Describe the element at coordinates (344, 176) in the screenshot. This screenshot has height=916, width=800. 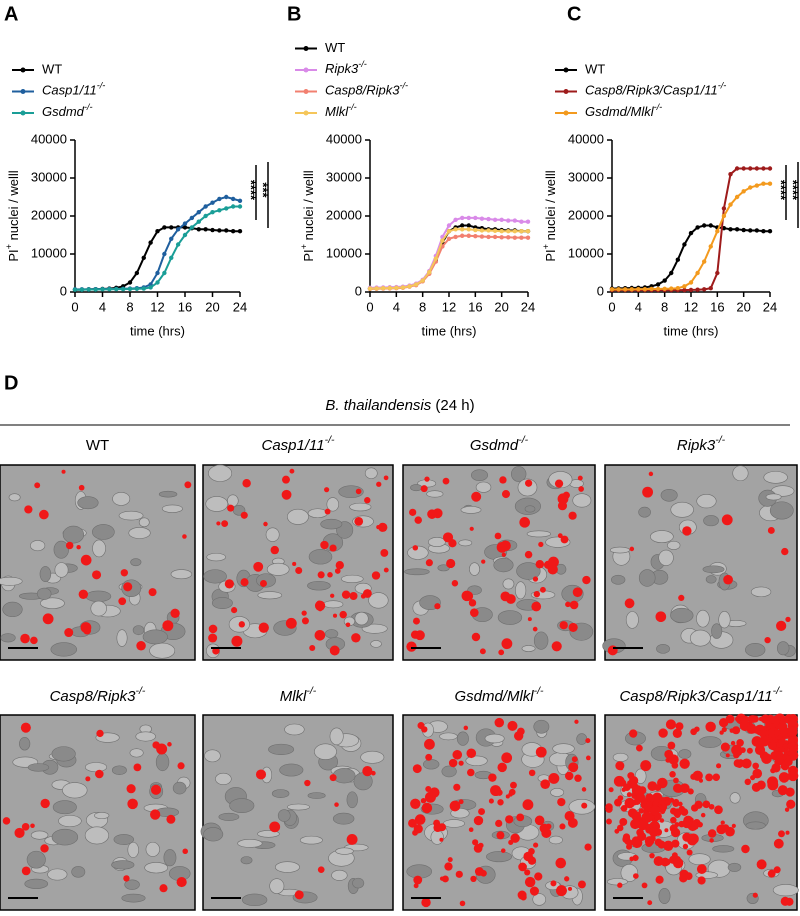
I see `y-tick-label: 30000` at that location.